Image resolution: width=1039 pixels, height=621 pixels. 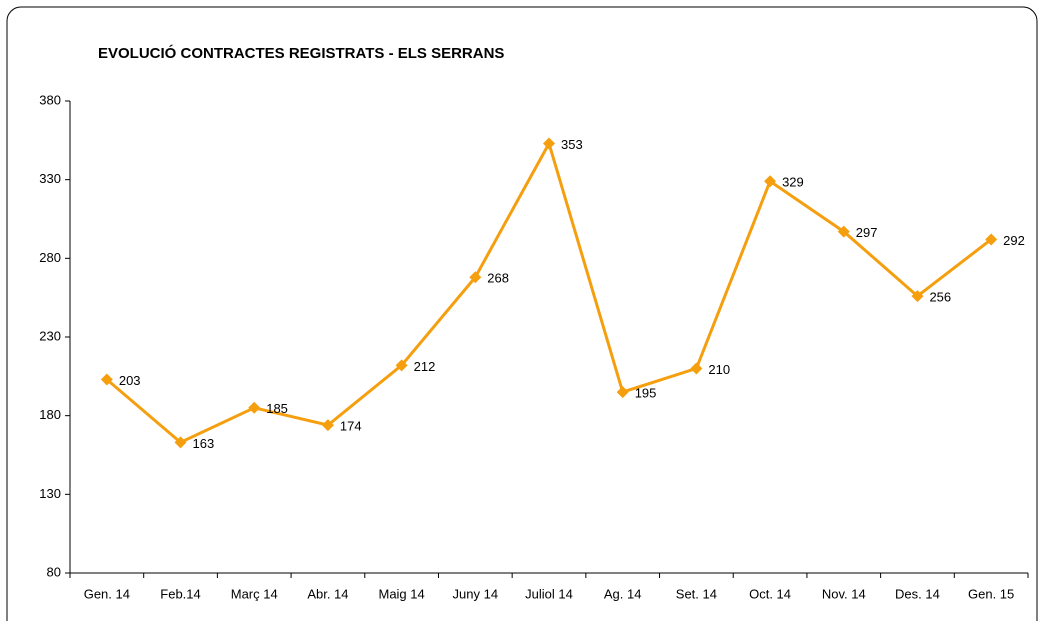 What do you see at coordinates (50, 414) in the screenshot?
I see `y-tick-label: 180` at bounding box center [50, 414].